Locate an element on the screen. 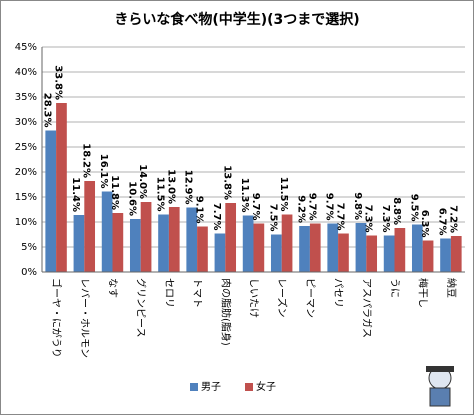 The height and width of the screenshot is (415, 474). value-label: 14.0% is located at coordinates (142, 181).